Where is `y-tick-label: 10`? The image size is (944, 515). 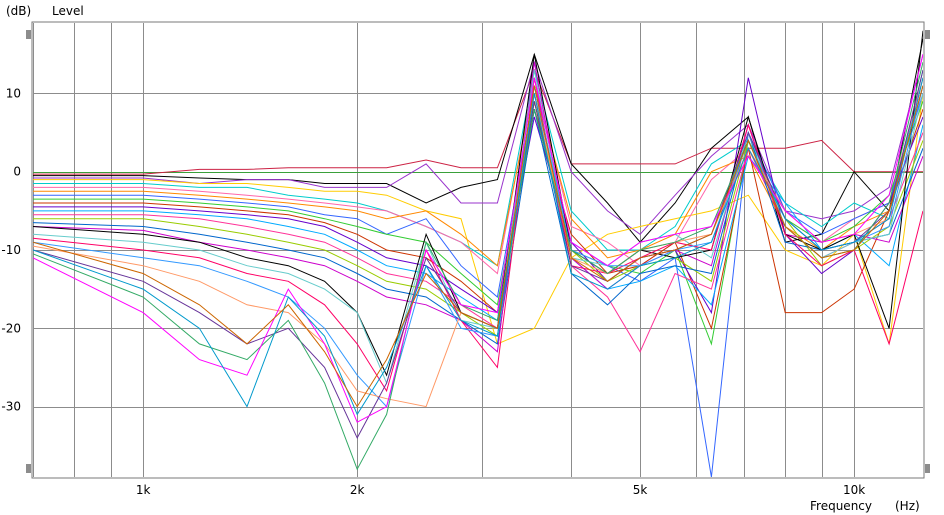 y-tick-label: 10 is located at coordinates (13, 93).